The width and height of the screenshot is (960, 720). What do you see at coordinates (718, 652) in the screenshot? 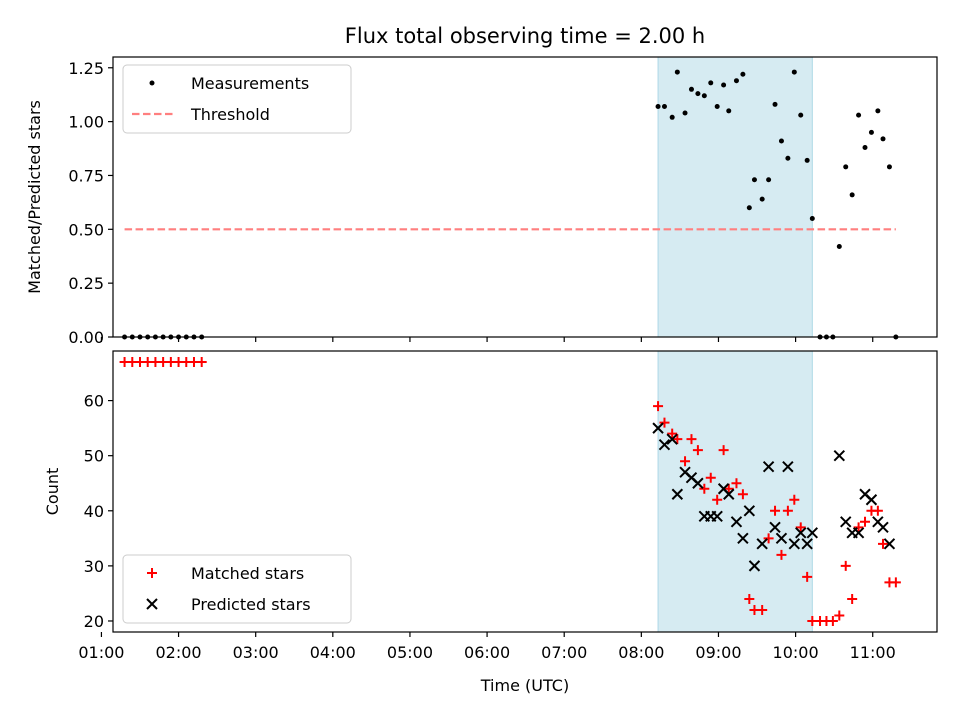
I see `xtick-label: 09:00` at bounding box center [718, 652].